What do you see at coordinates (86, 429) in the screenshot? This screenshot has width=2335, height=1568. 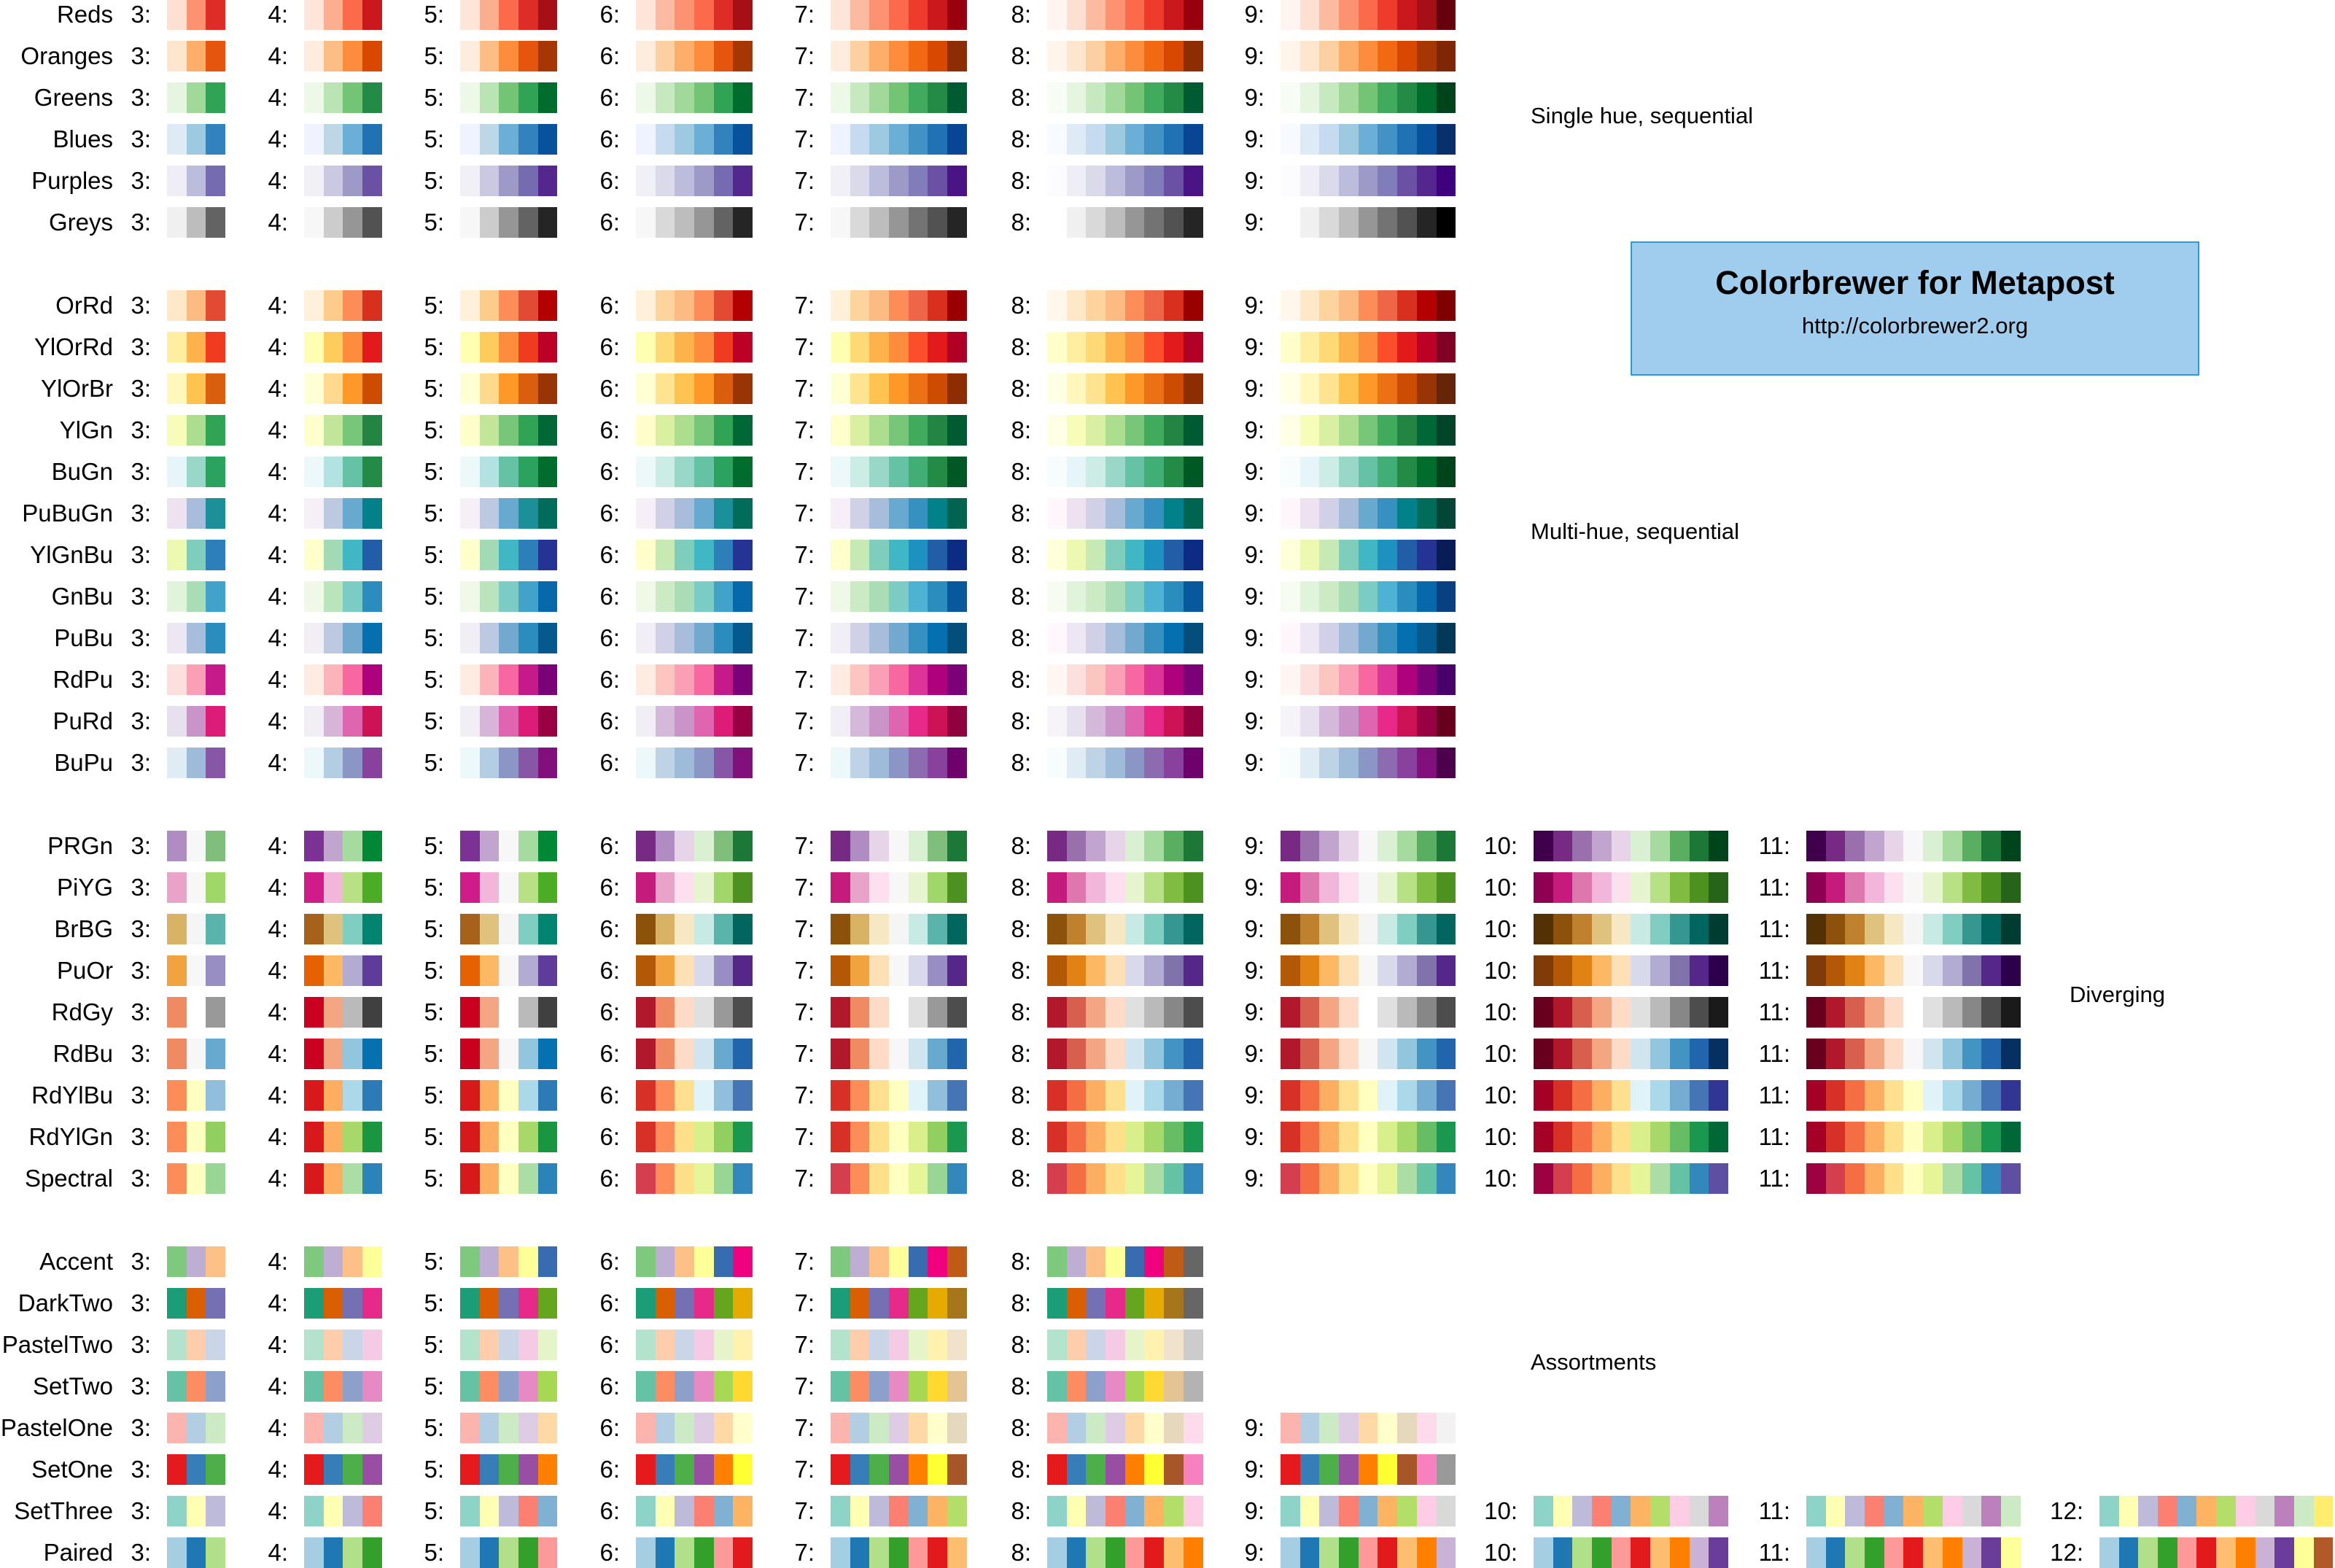 I see `palette-name-ylgn: YlGn` at bounding box center [86, 429].